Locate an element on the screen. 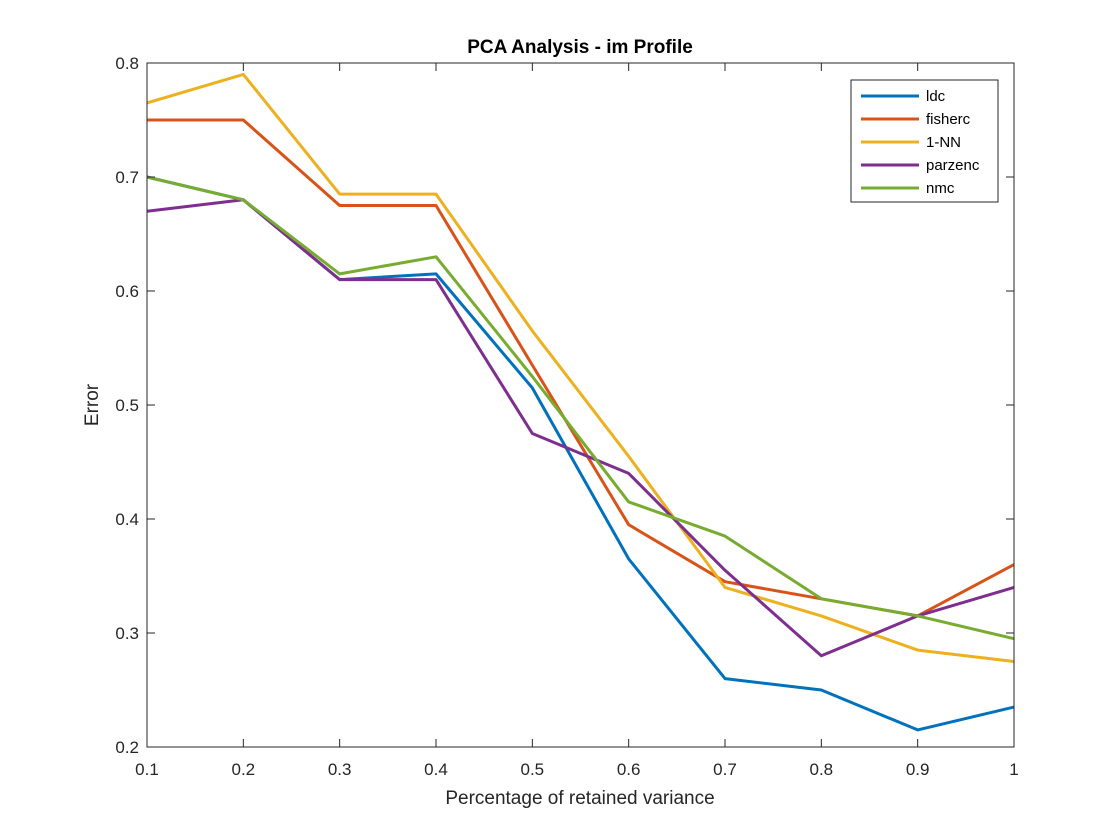  y-tick-label: 0.8 is located at coordinates (127, 63).